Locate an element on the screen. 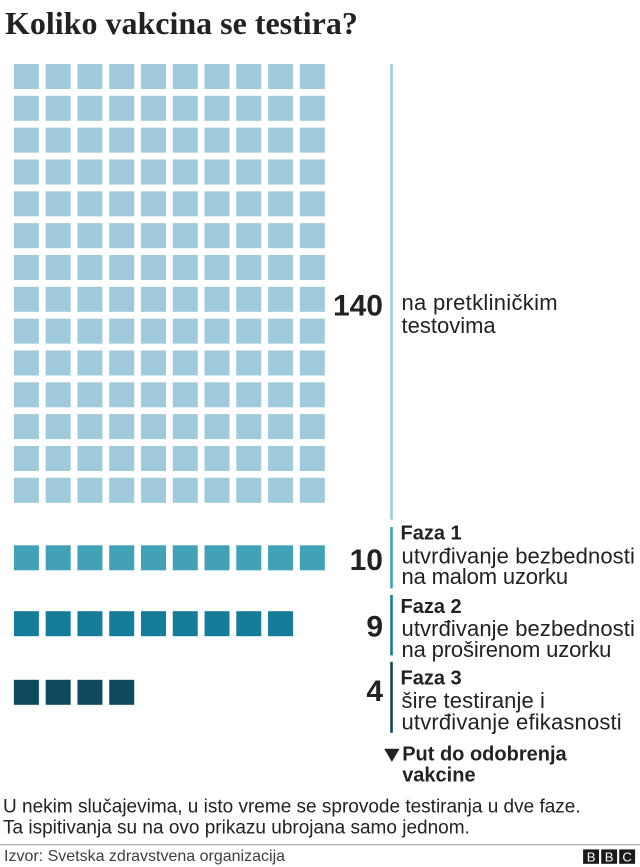  svg-text: 9 is located at coordinates (374, 627).